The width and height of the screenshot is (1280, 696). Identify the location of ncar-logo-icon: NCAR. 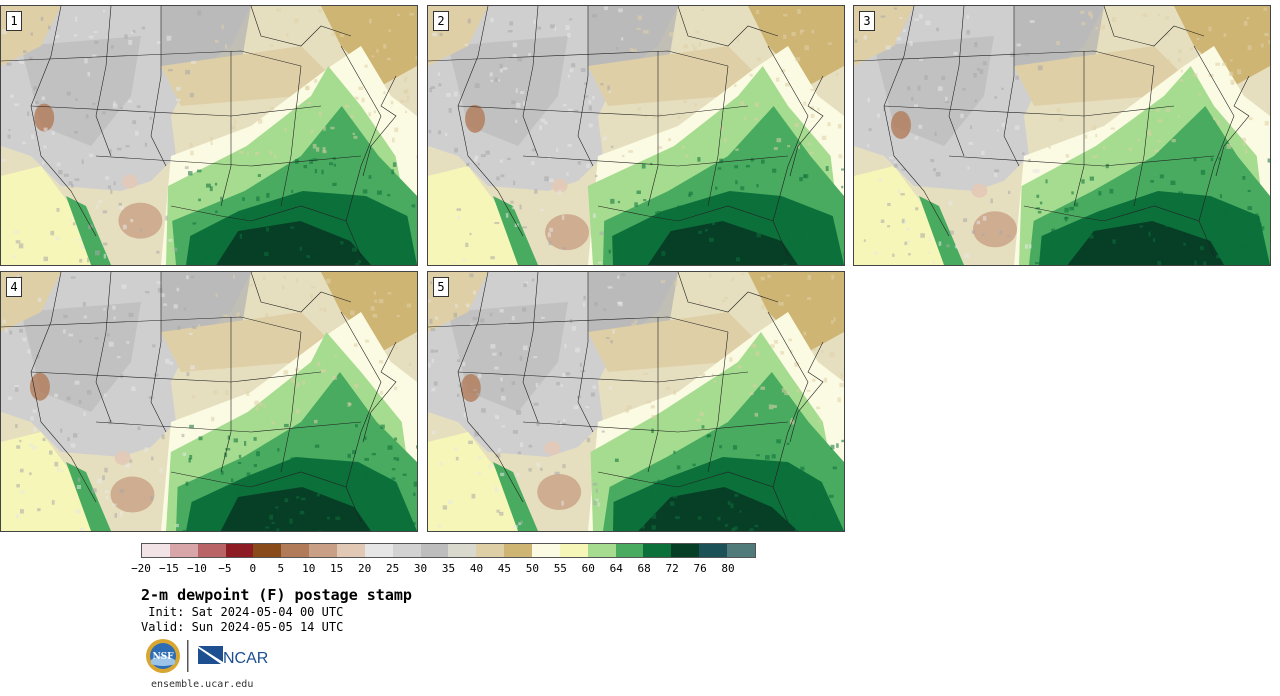
(233, 656).